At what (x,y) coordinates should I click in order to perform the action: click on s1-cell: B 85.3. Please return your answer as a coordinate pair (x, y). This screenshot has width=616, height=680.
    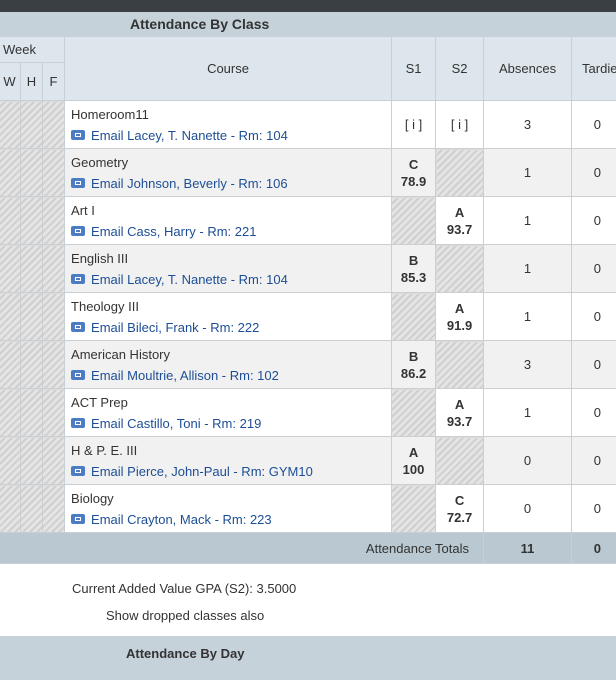
    Looking at the image, I should click on (414, 268).